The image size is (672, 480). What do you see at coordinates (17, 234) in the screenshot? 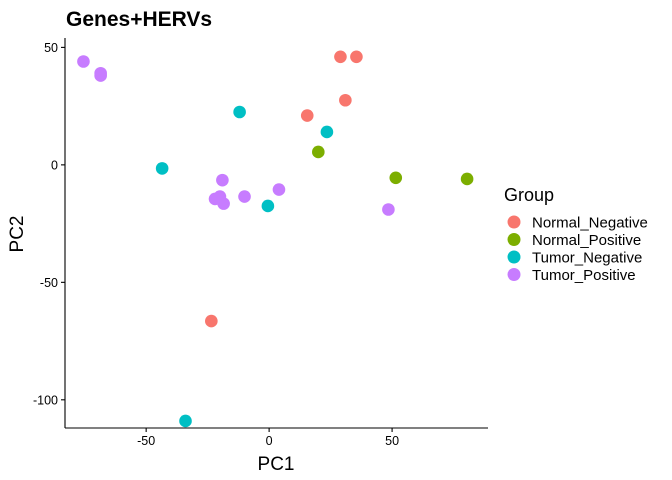
I see `y-axis-title: PC2` at bounding box center [17, 234].